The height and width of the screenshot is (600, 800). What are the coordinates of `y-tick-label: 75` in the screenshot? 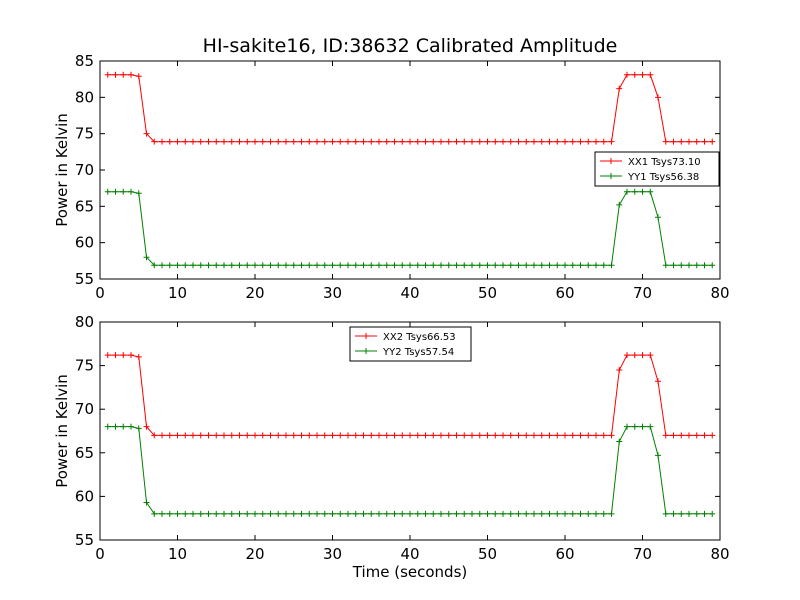 It's located at (84, 134).